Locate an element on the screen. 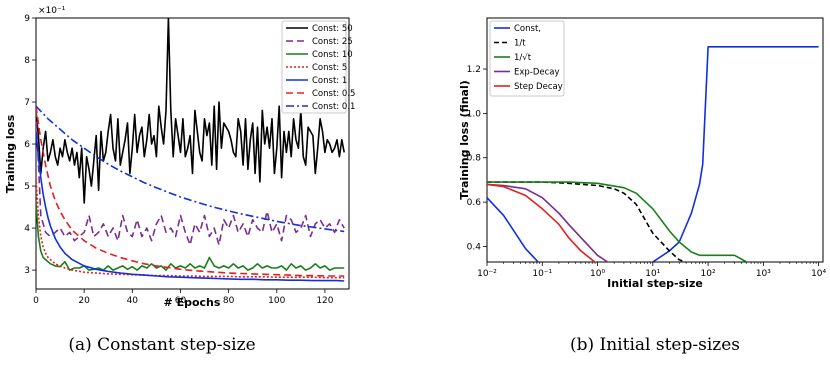 This screenshot has height=365, width=830. panel-b-legend: Const, 1/t 1/√t Exp-Decay Step Decay is located at coordinates (527, 58).